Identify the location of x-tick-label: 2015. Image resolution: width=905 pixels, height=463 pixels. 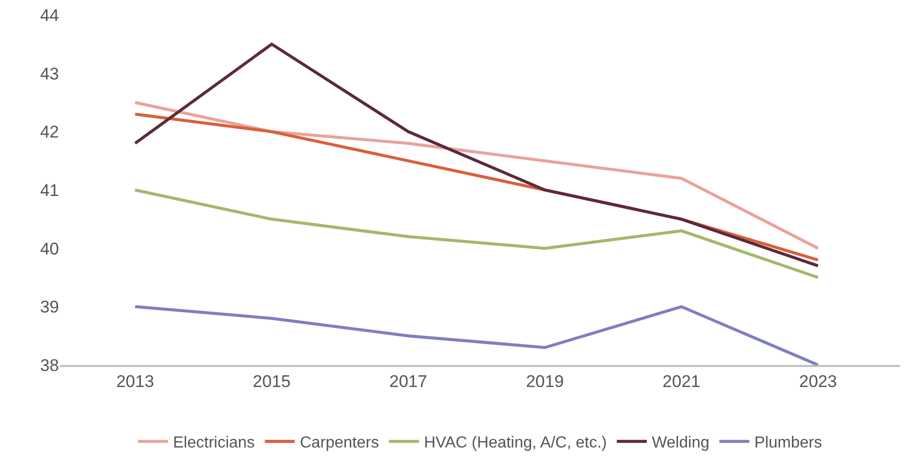
(271, 382).